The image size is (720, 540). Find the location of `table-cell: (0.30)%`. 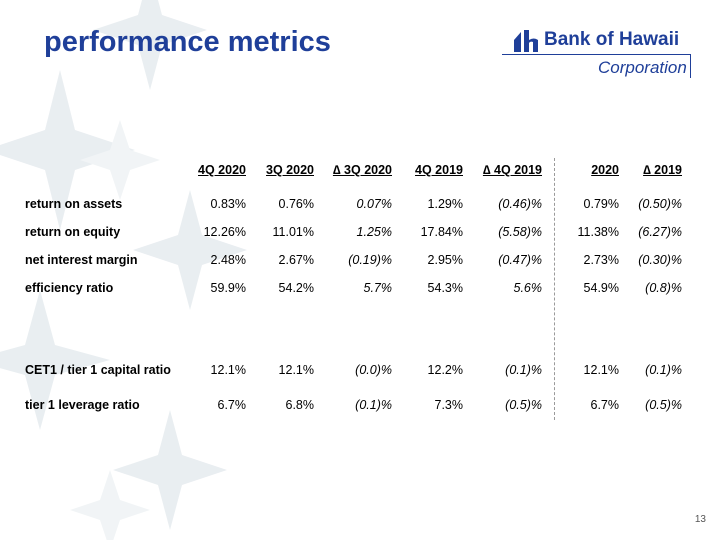

table-cell: (0.30)% is located at coordinates (660, 260).